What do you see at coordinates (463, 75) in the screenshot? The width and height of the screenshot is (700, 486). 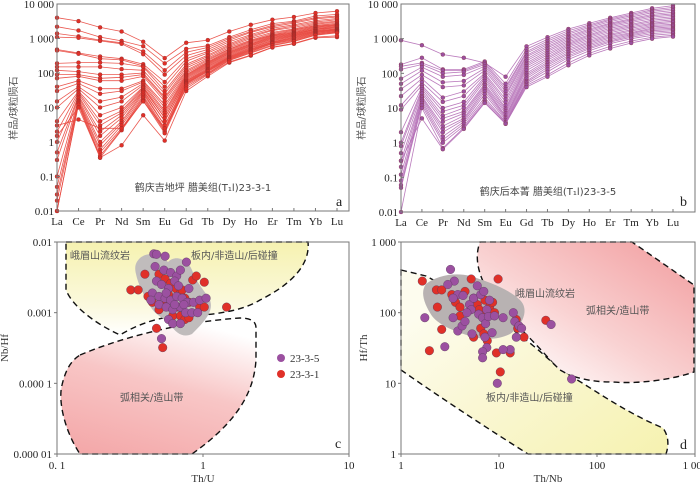 I see `data-point-b5-Nd` at bounding box center [463, 75].